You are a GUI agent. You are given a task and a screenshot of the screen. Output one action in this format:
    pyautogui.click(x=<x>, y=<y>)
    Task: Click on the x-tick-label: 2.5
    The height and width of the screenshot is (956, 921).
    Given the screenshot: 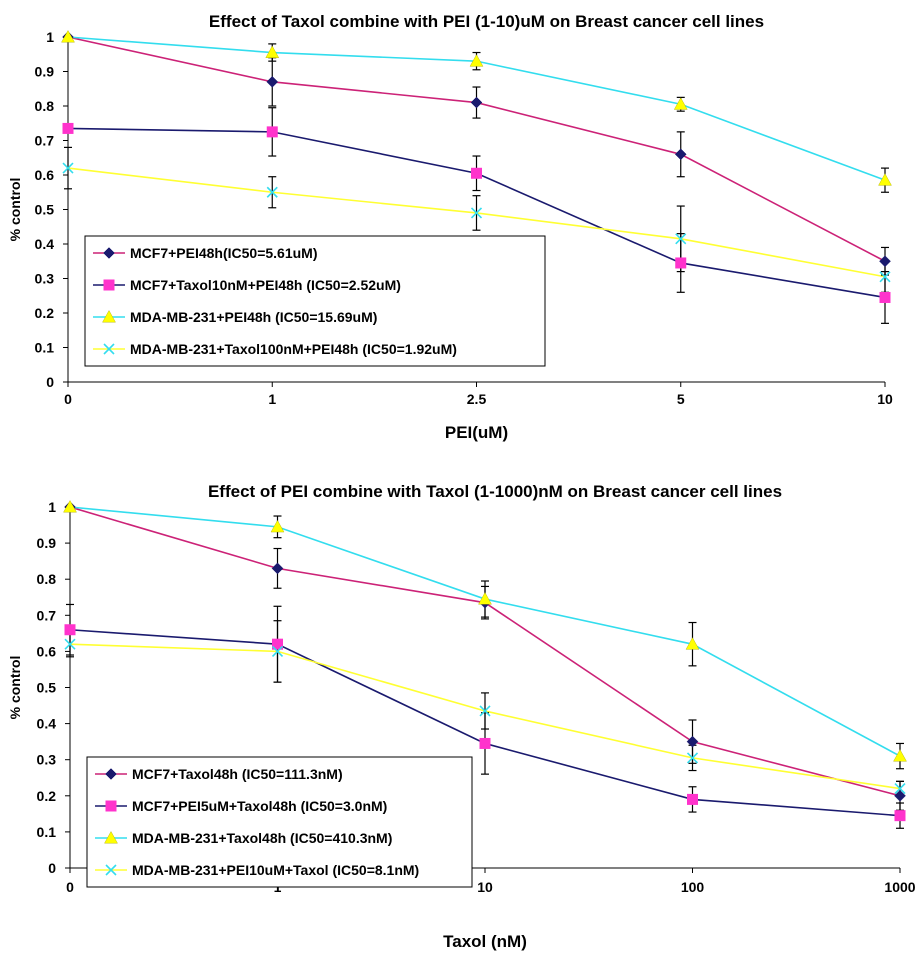 What is the action you would take?
    pyautogui.click(x=477, y=399)
    